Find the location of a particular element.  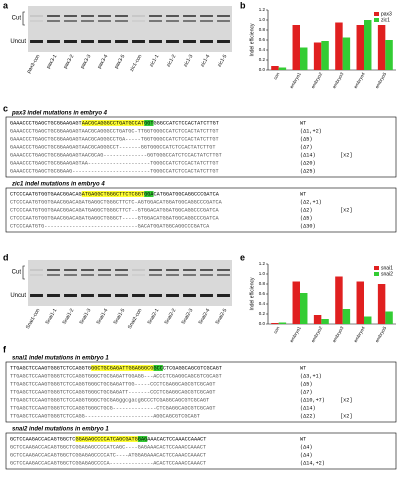

row-label: (Δ2,+1) is located at coordinates (311, 202).